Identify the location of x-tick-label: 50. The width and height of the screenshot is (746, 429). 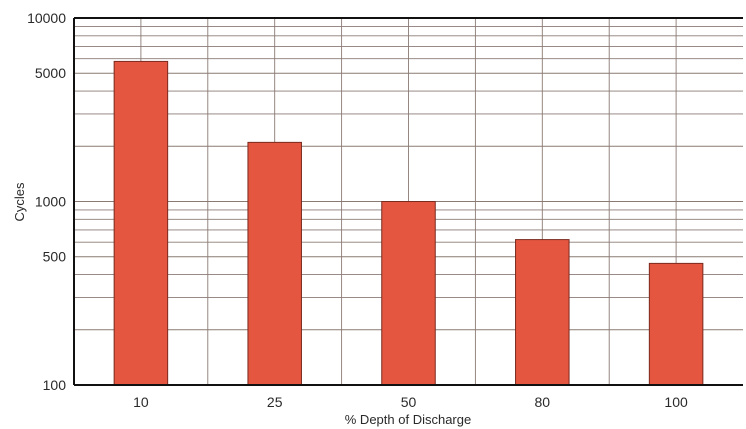
(409, 402).